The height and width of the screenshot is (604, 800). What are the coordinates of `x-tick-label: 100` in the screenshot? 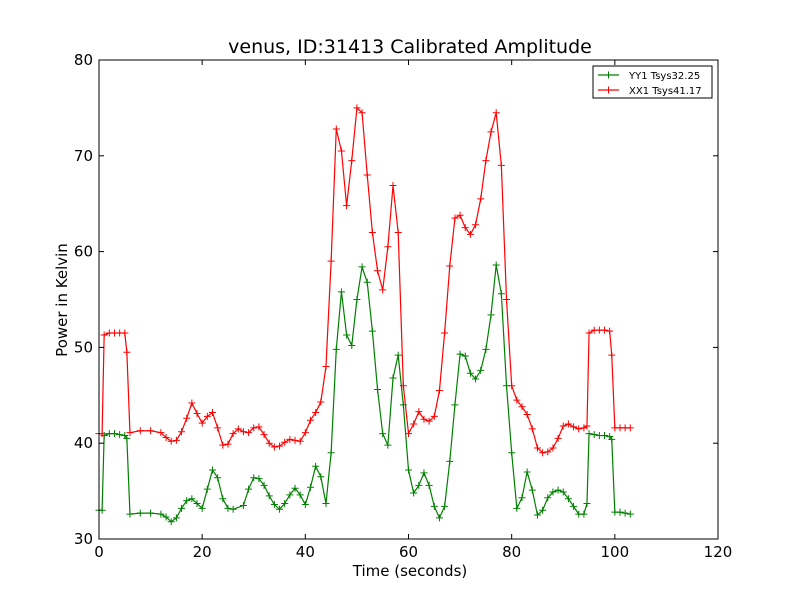 It's located at (615, 552).